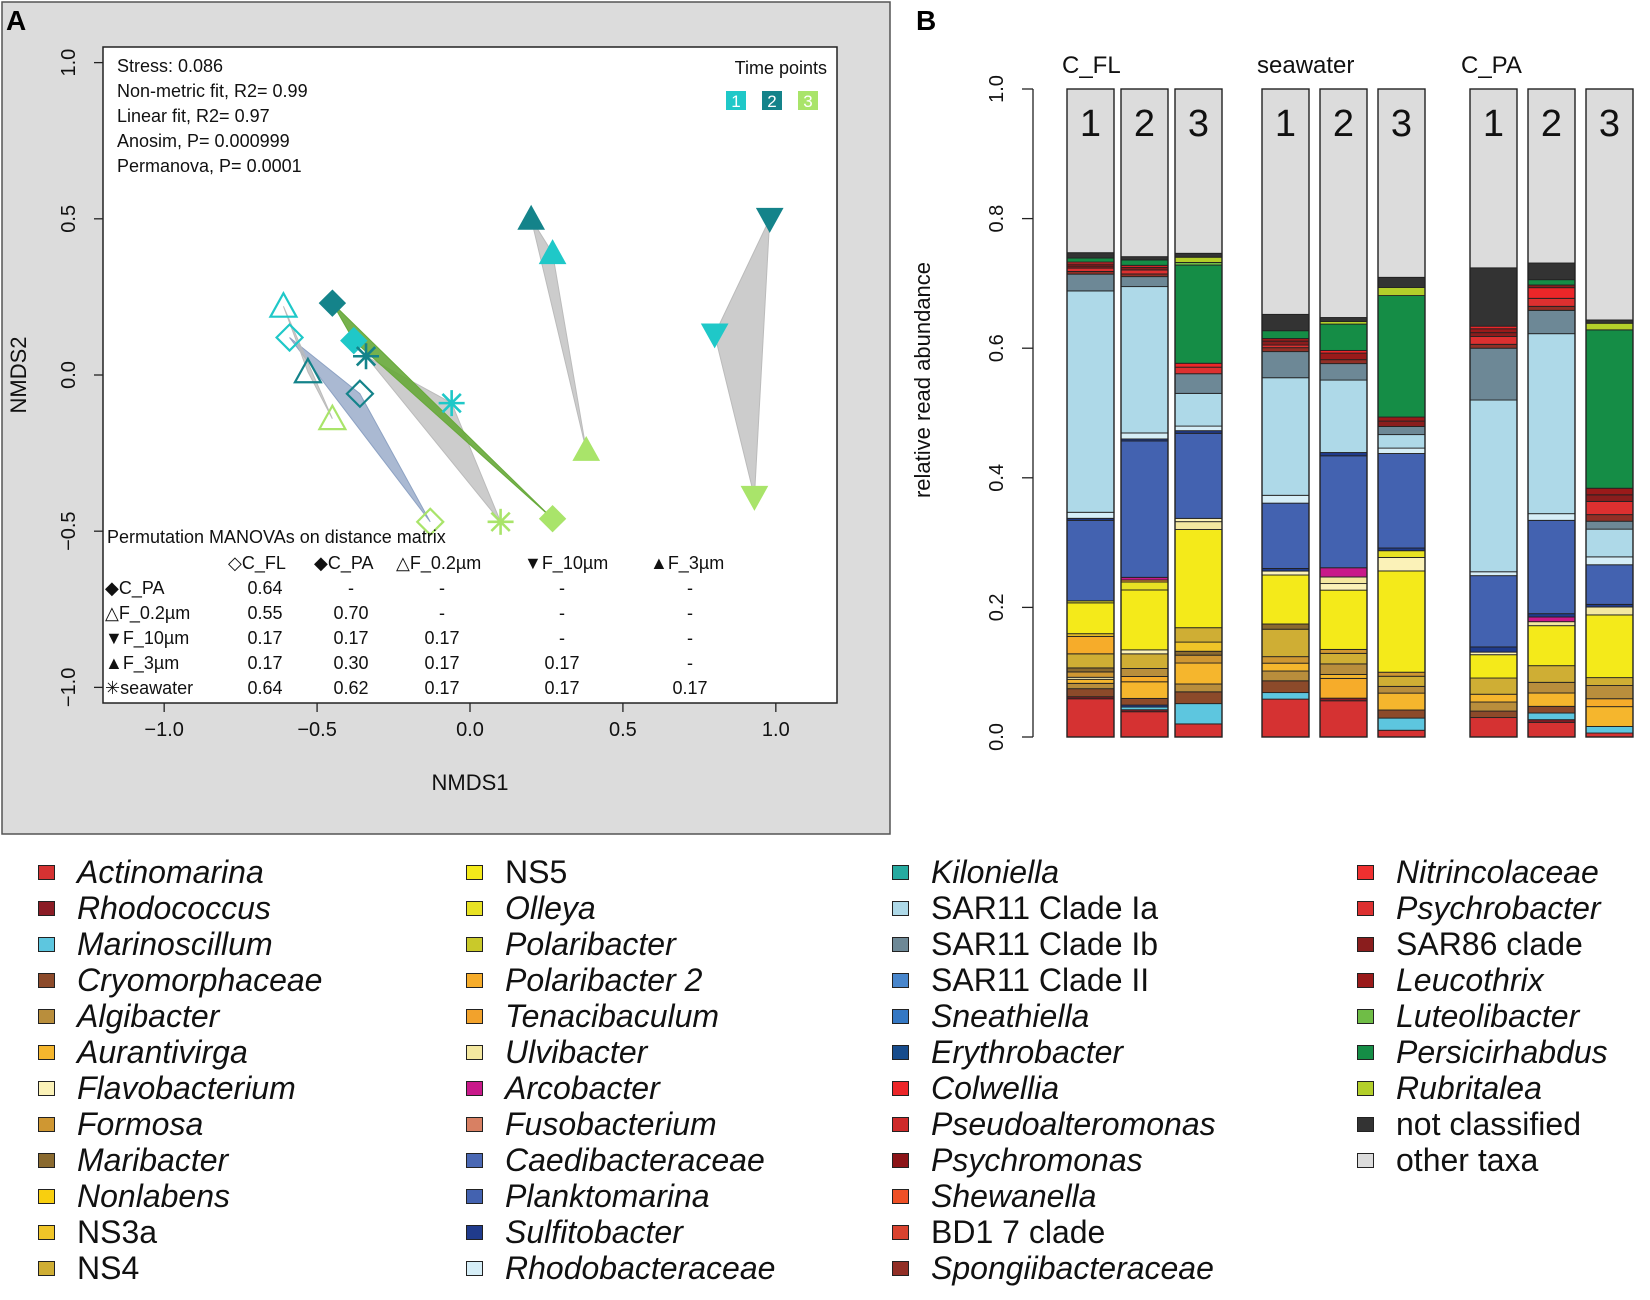  What do you see at coordinates (69, 63) in the screenshot?
I see `y-tick-label: 1.0` at bounding box center [69, 63].